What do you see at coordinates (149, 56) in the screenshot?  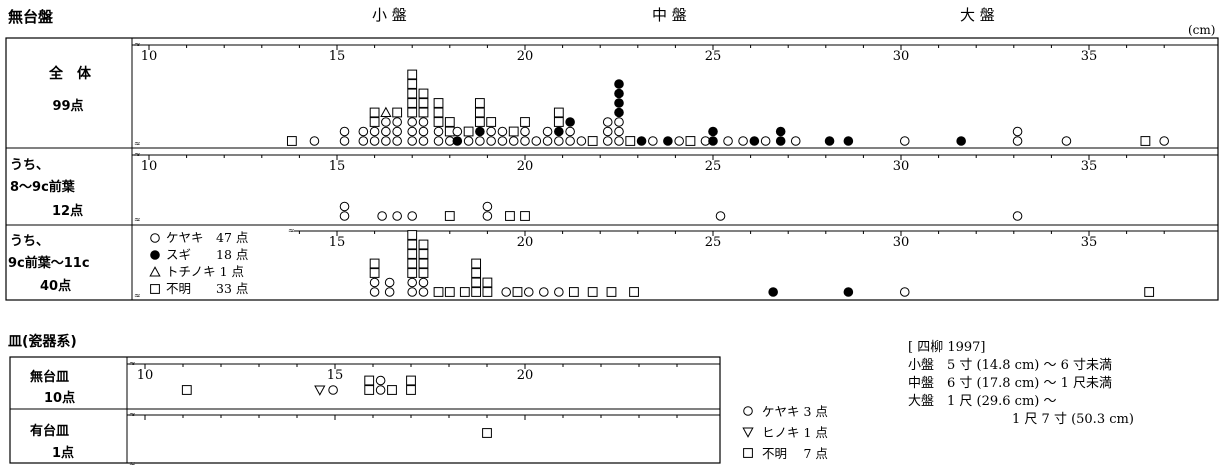 I see `top-tick-label-10: 10` at bounding box center [149, 56].